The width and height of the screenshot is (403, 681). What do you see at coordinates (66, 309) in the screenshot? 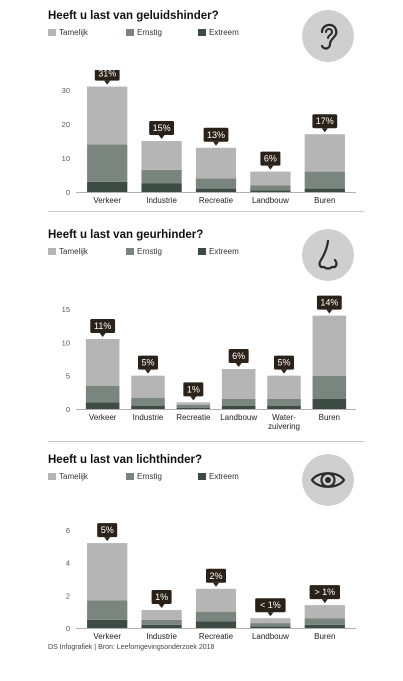
I see `y-tick-label: 15` at bounding box center [66, 309].